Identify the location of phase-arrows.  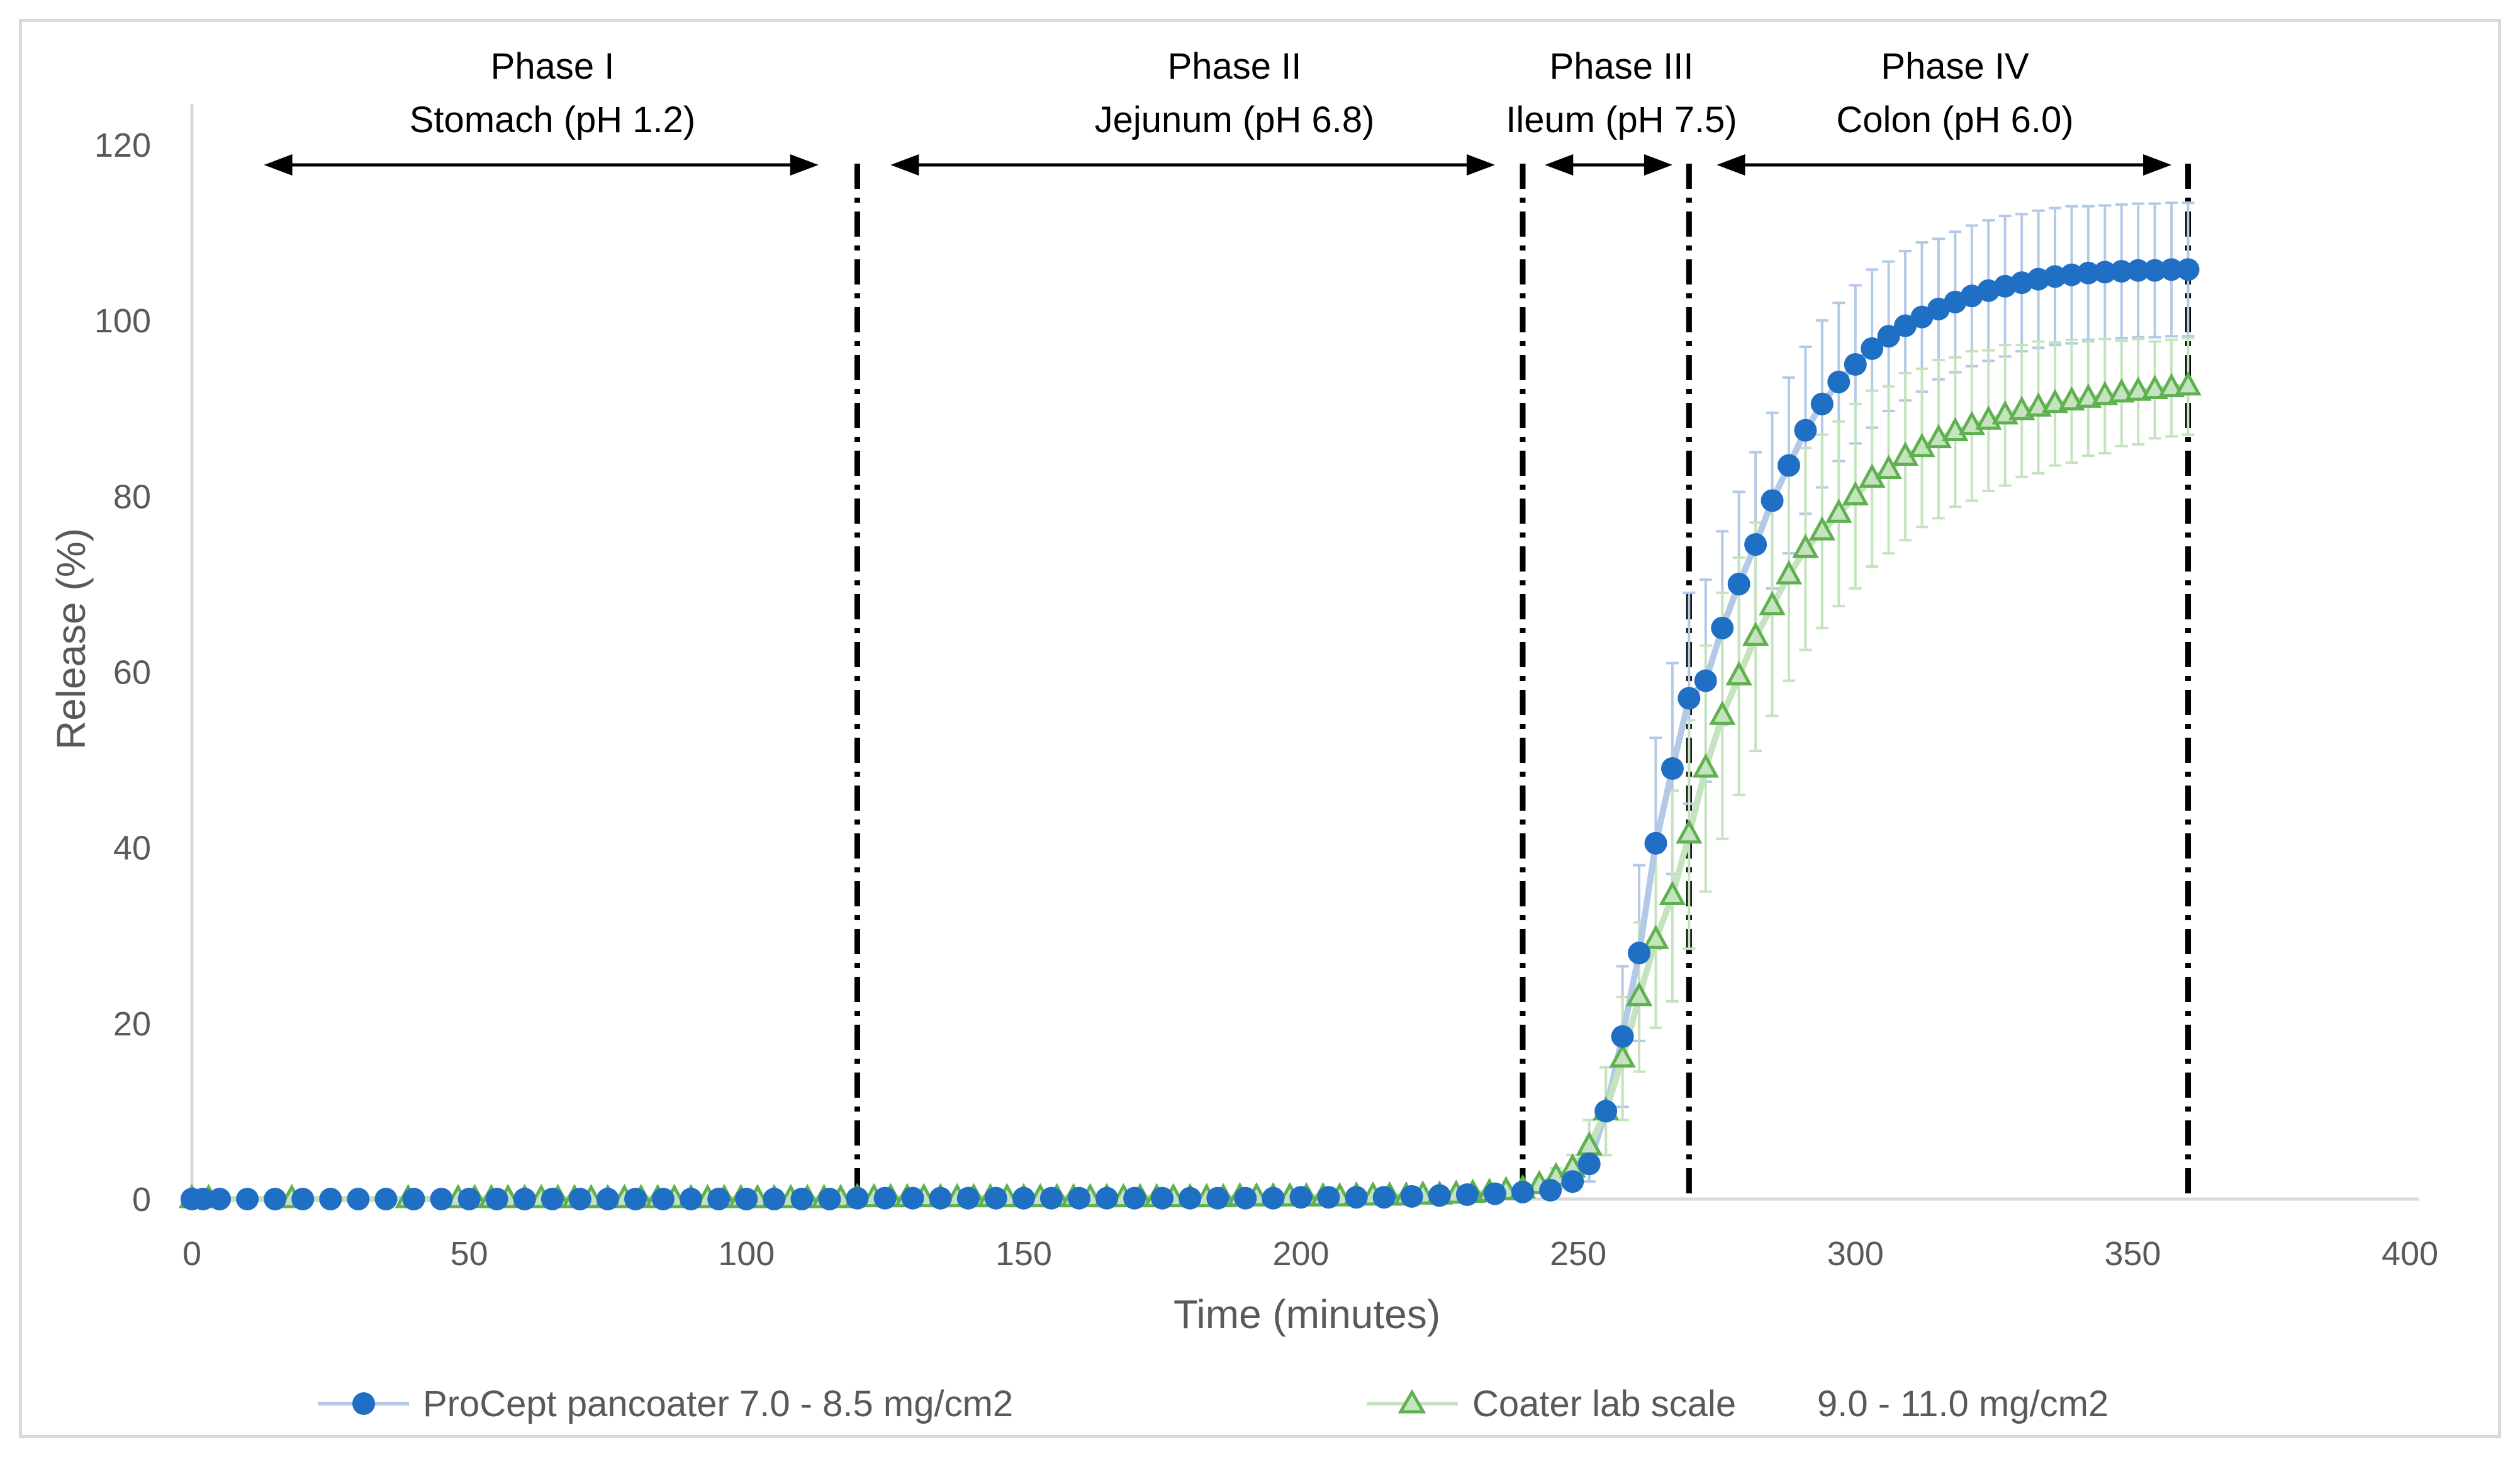
(1218, 165).